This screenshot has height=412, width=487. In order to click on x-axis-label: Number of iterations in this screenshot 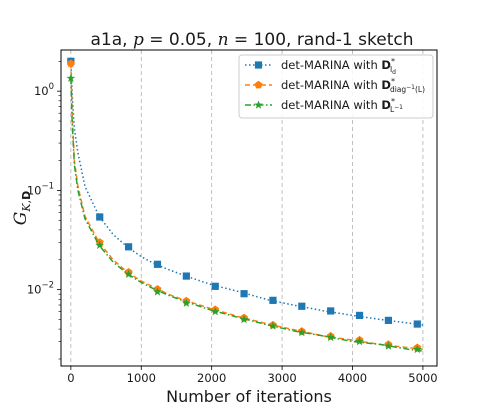, I will do `click(249, 396)`.